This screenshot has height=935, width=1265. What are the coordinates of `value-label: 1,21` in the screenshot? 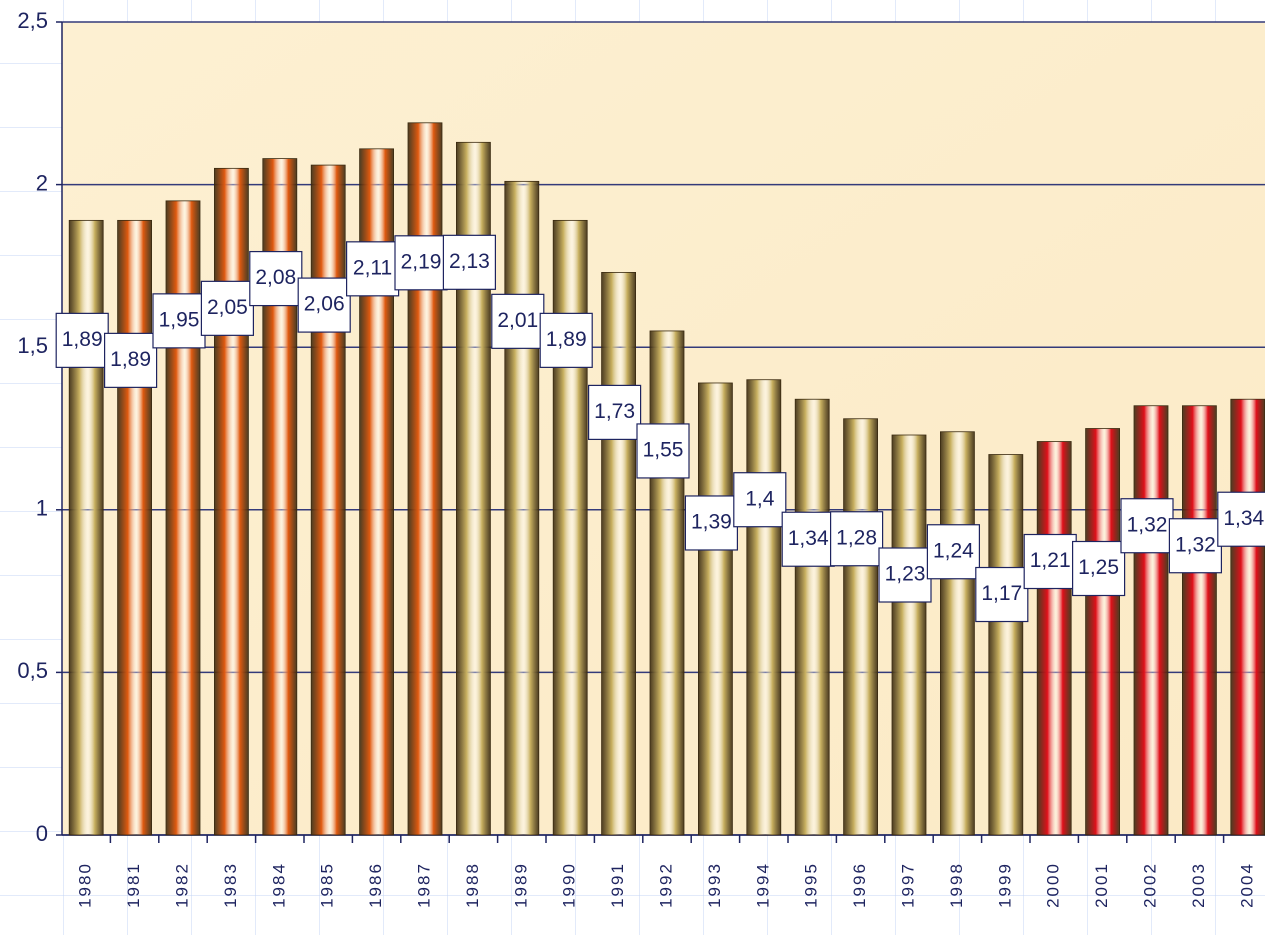 It's located at (1050, 560).